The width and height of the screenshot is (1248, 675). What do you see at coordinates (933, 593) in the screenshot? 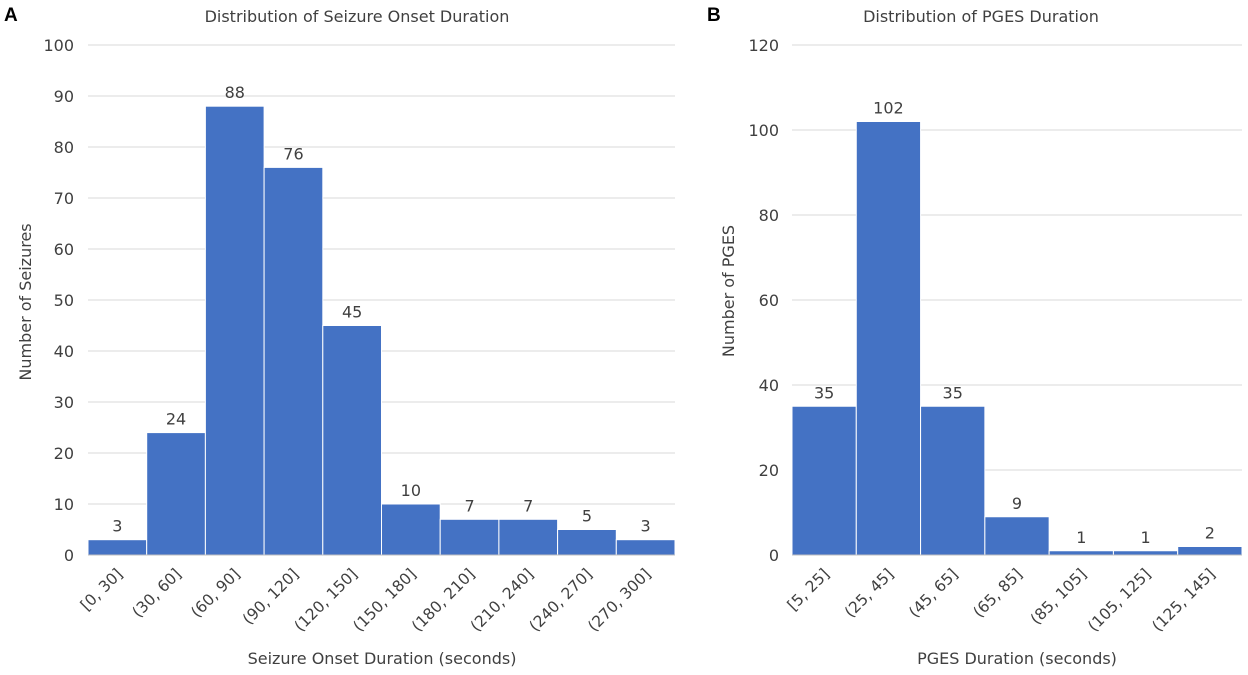
I see `panel-b-x-tick-label-3: (45, 65]` at bounding box center [933, 593].